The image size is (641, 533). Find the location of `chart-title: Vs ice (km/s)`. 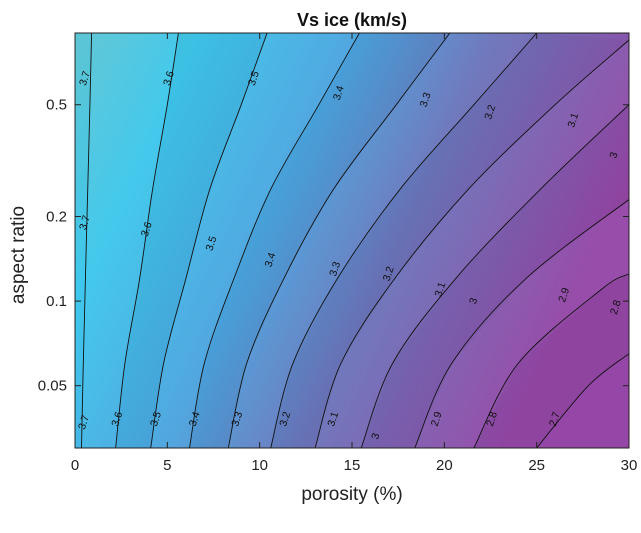

chart-title: Vs ice (km/s) is located at coordinates (352, 20).